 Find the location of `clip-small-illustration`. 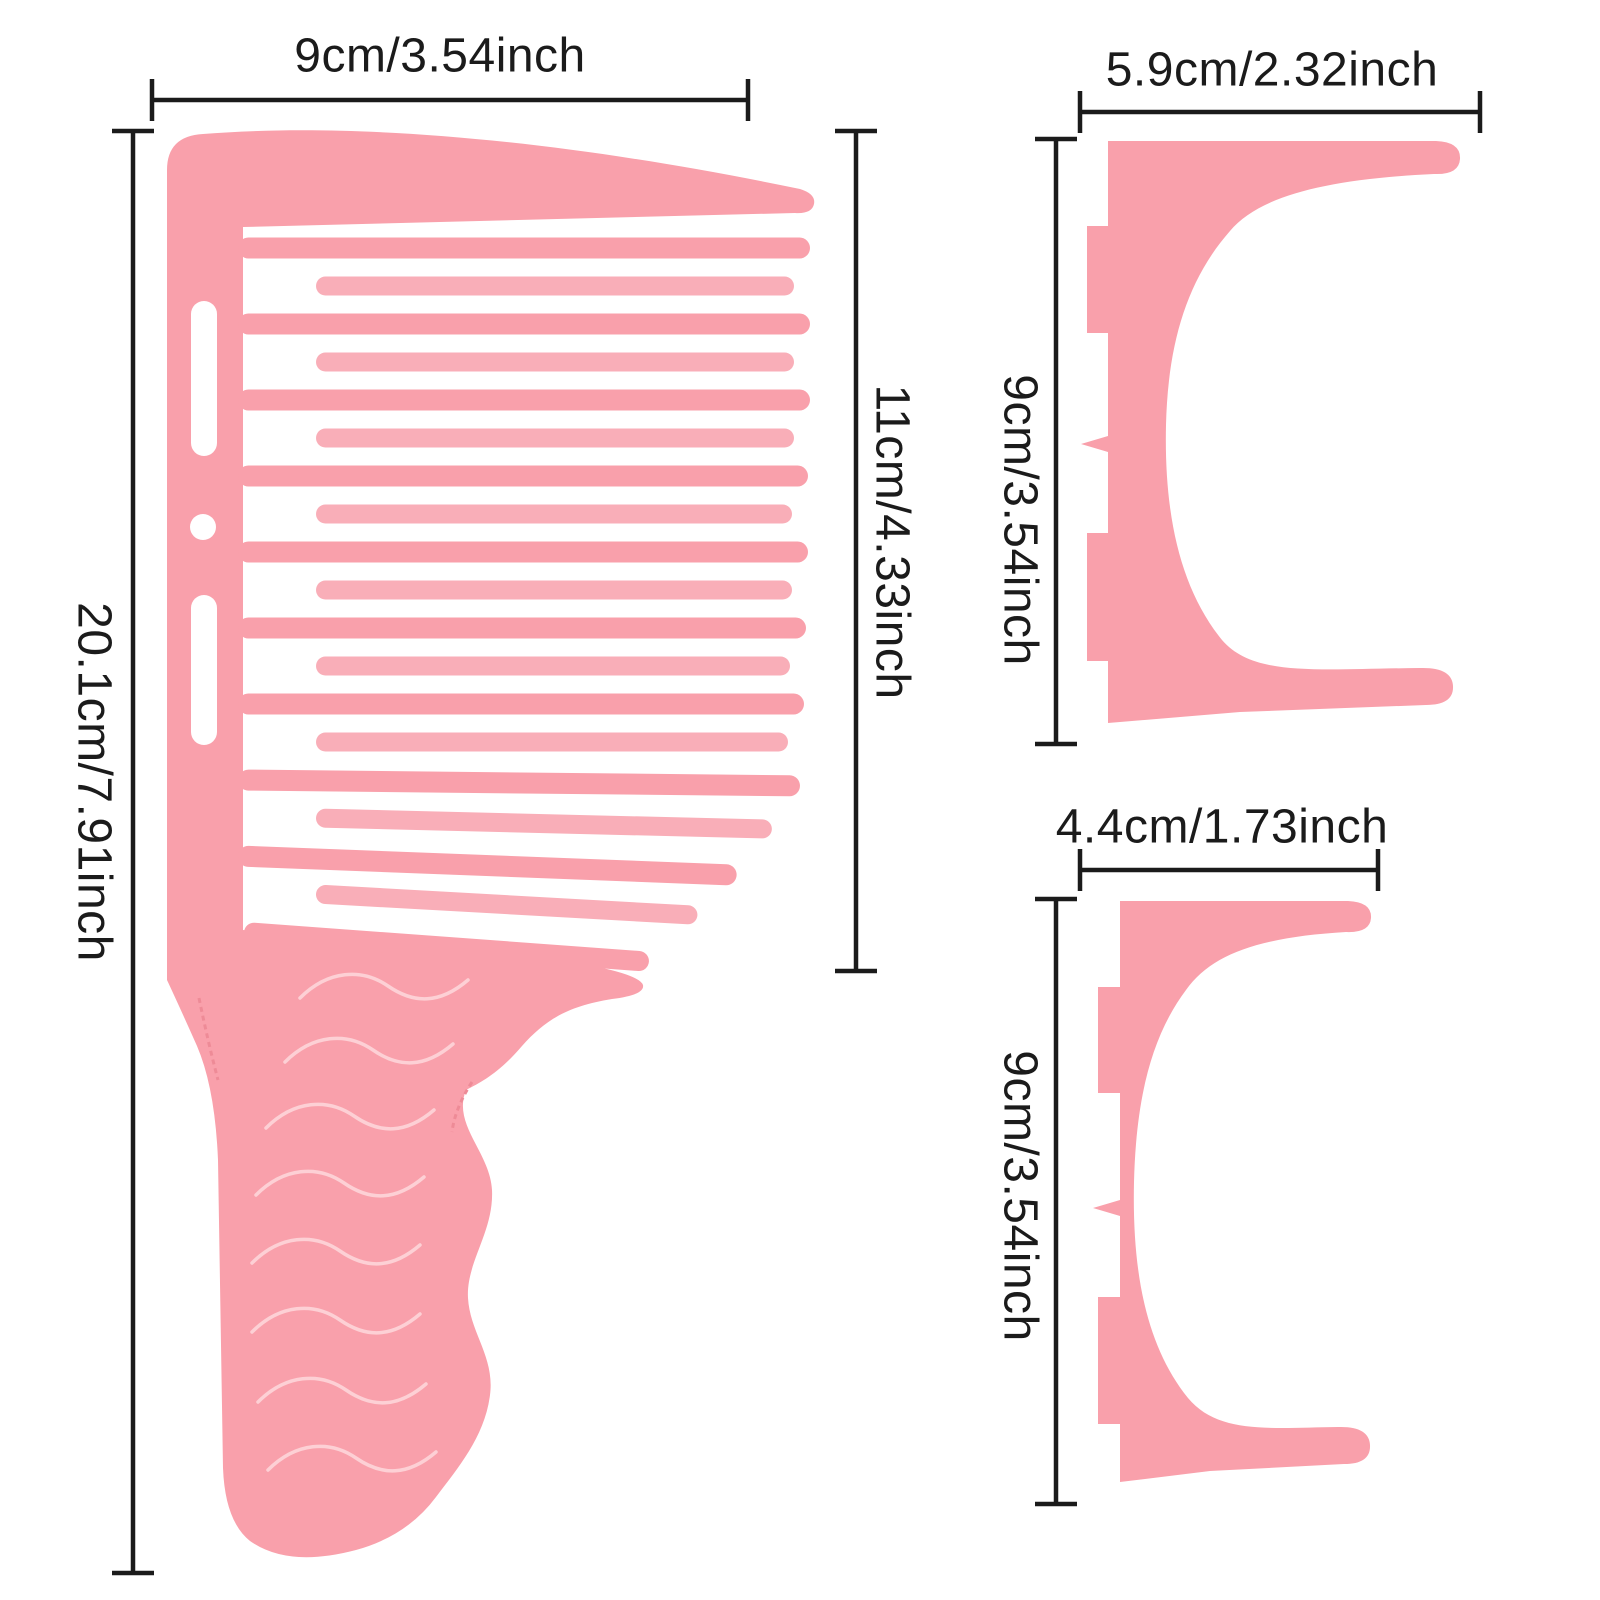

clip-small-illustration is located at coordinates (1232, 1191).